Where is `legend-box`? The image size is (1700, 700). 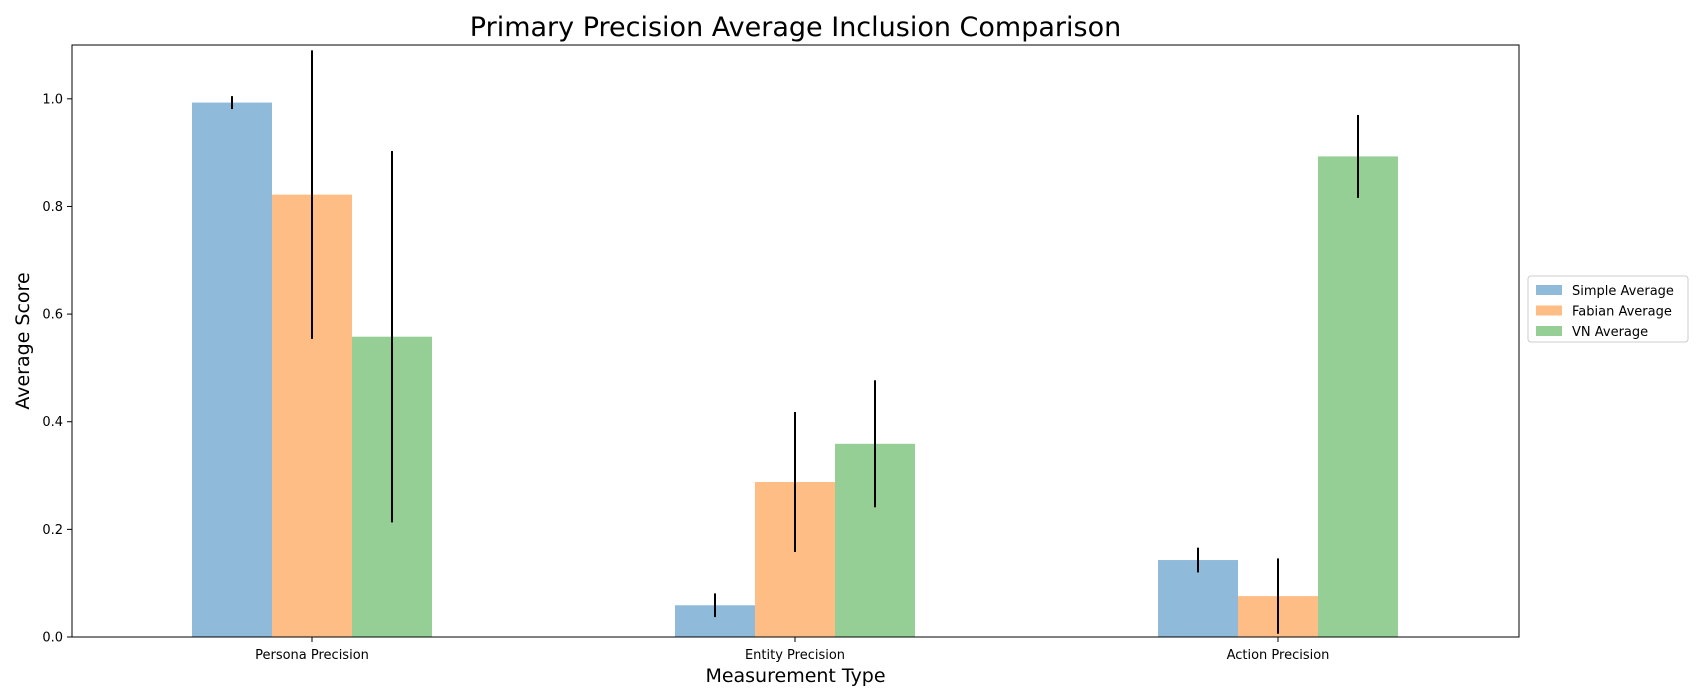
legend-box is located at coordinates (1608, 309).